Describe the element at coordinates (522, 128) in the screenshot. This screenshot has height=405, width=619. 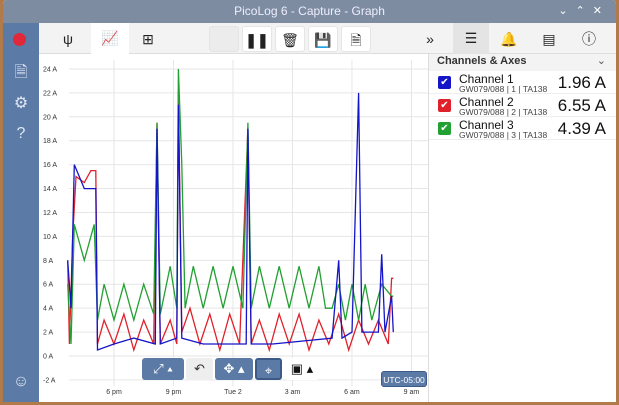
I see `channel-row: ✔ Channel 3 GW079/088 | 3 | TA138 4.39 A` at that location.